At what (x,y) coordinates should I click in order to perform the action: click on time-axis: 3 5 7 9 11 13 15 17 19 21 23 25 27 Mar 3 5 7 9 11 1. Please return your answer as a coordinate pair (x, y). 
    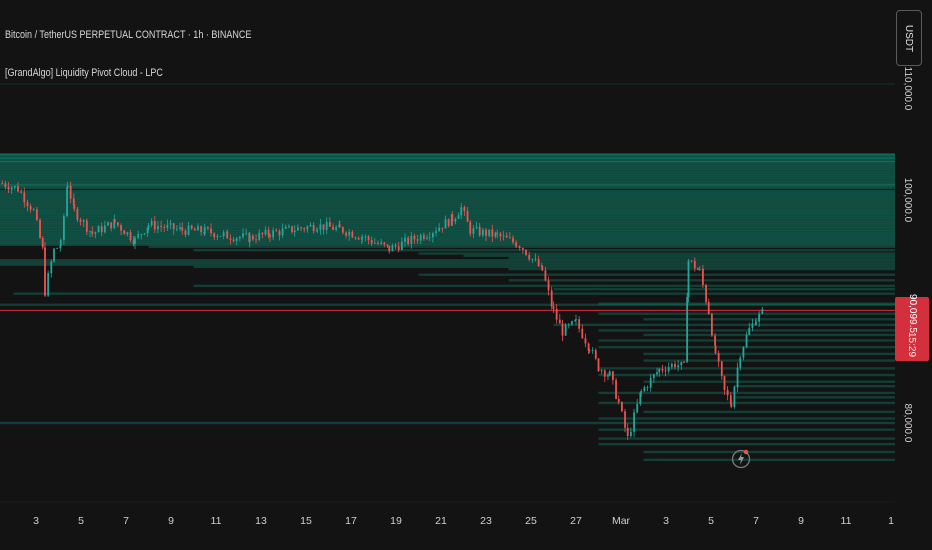
    Looking at the image, I should click on (463, 521).